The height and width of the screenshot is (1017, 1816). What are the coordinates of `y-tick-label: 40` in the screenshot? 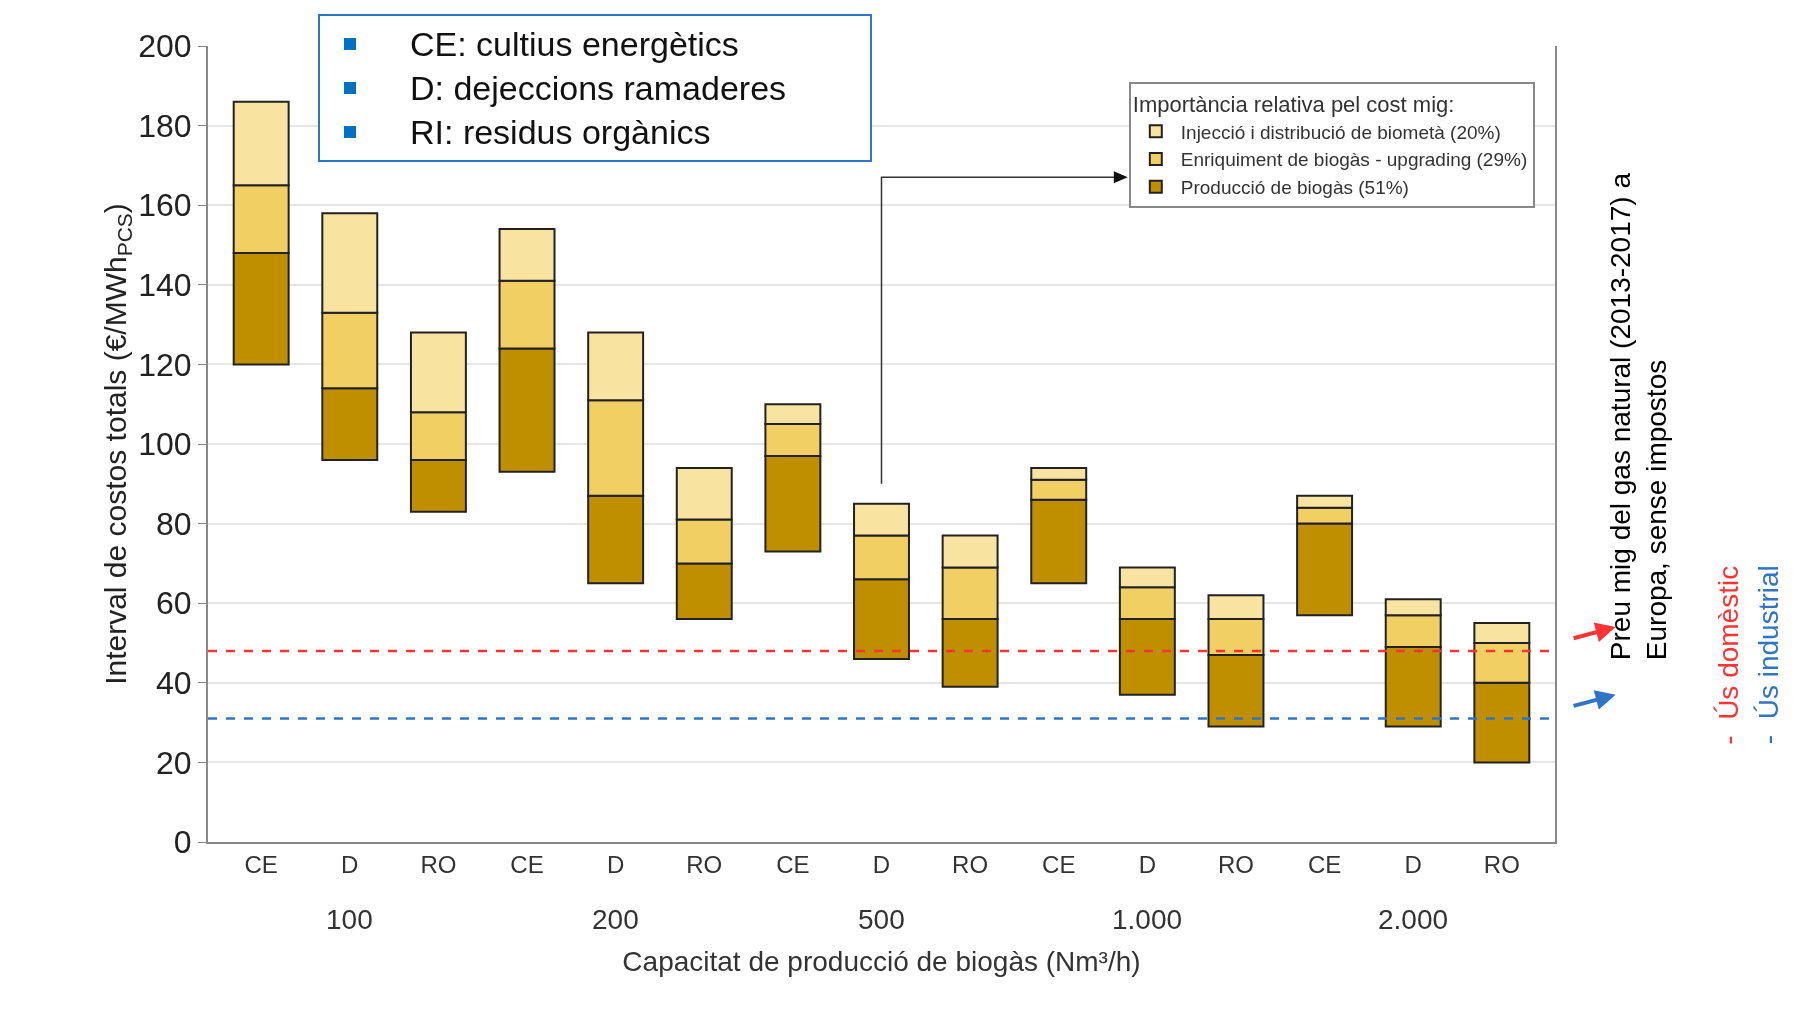 It's located at (174, 683).